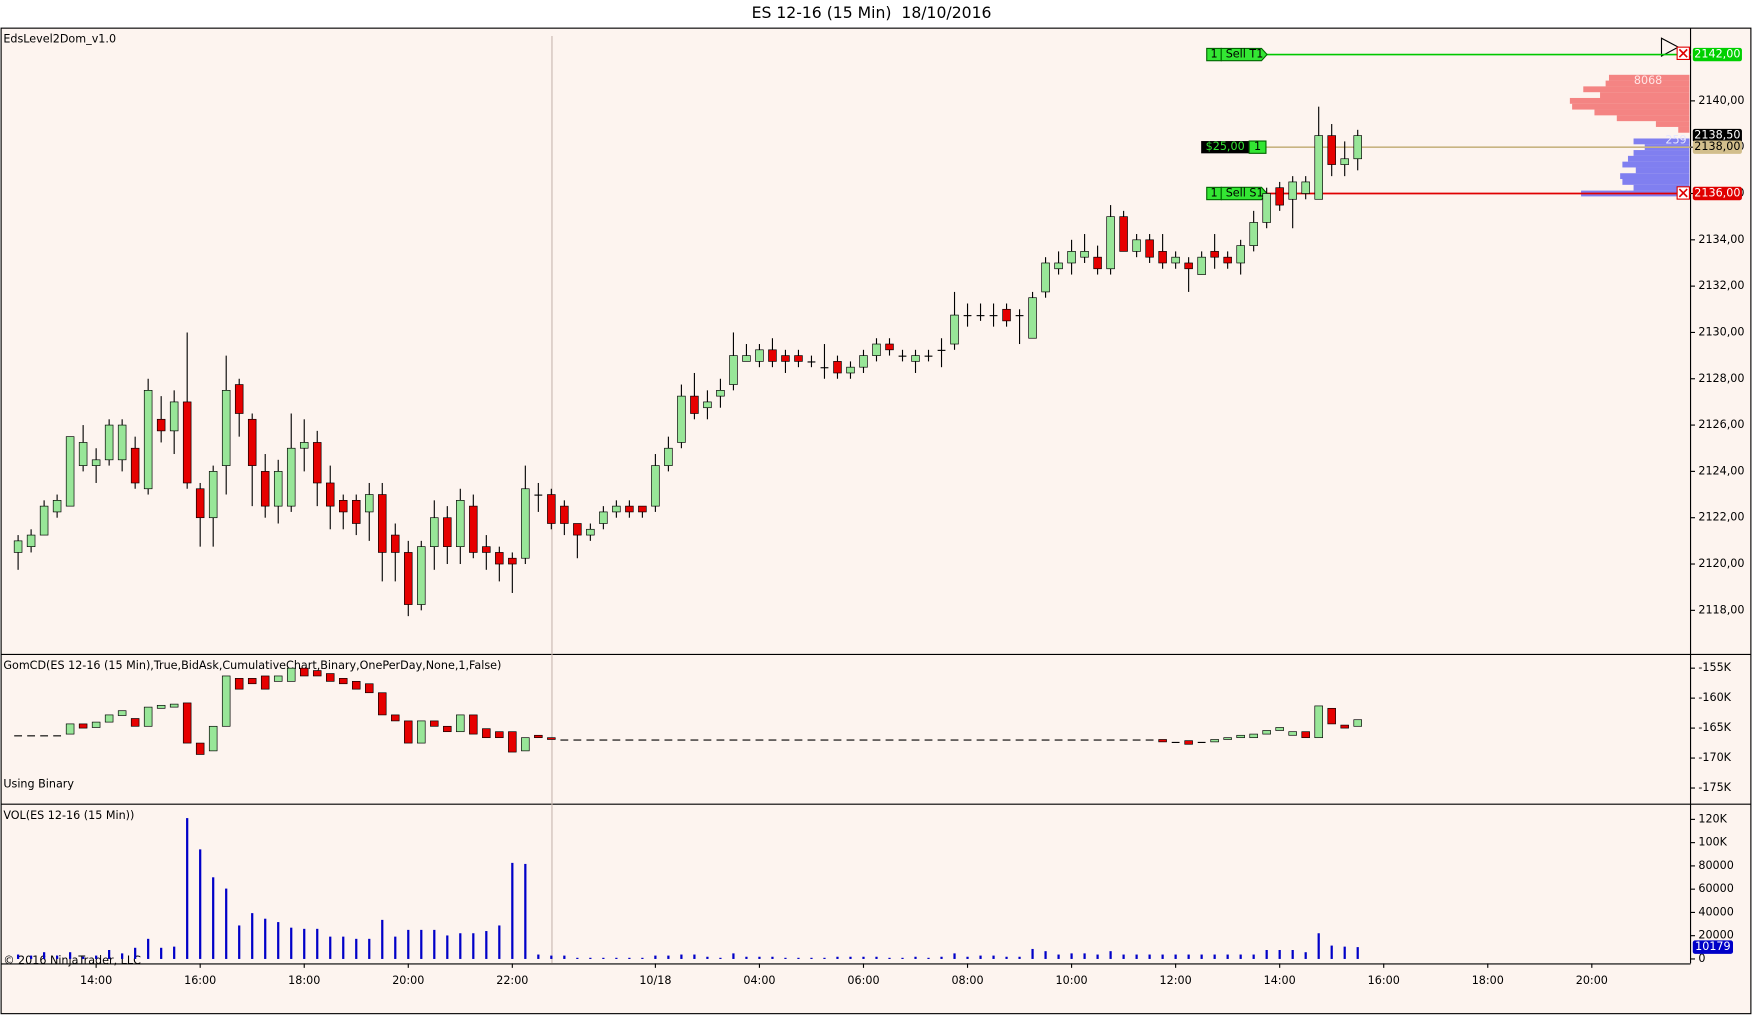 The image size is (1752, 1015). I want to click on order-label: Sell T1, so click(1245, 54).